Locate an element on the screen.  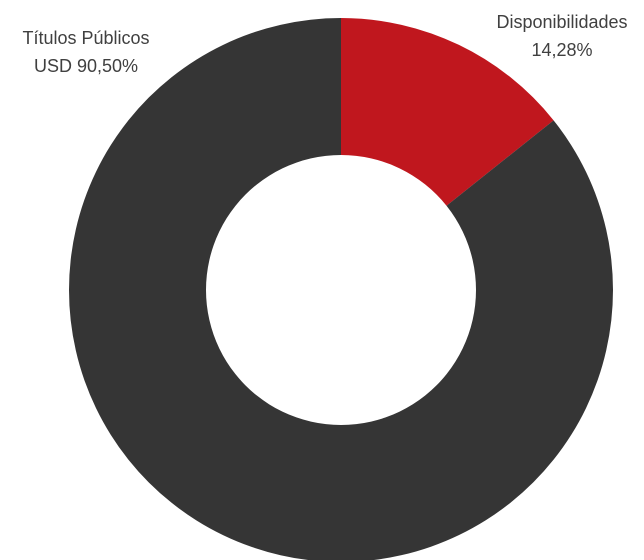
label-titulos-publicos-value: USD 90,50% is located at coordinates (86, 66).